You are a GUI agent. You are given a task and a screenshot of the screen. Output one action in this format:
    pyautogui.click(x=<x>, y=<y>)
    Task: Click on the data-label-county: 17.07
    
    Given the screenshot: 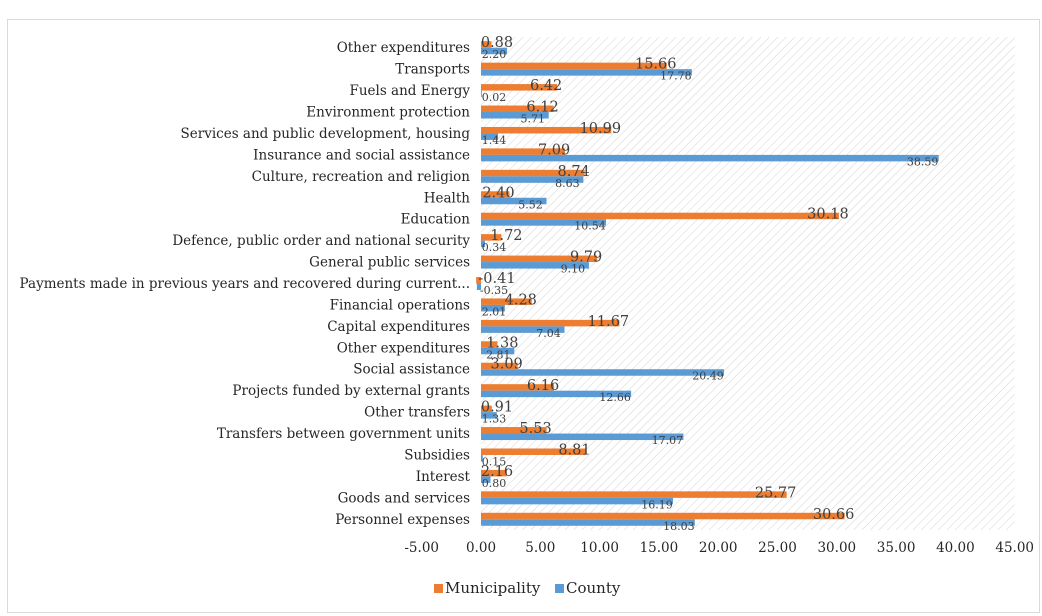 What is the action you would take?
    pyautogui.click(x=668, y=440)
    